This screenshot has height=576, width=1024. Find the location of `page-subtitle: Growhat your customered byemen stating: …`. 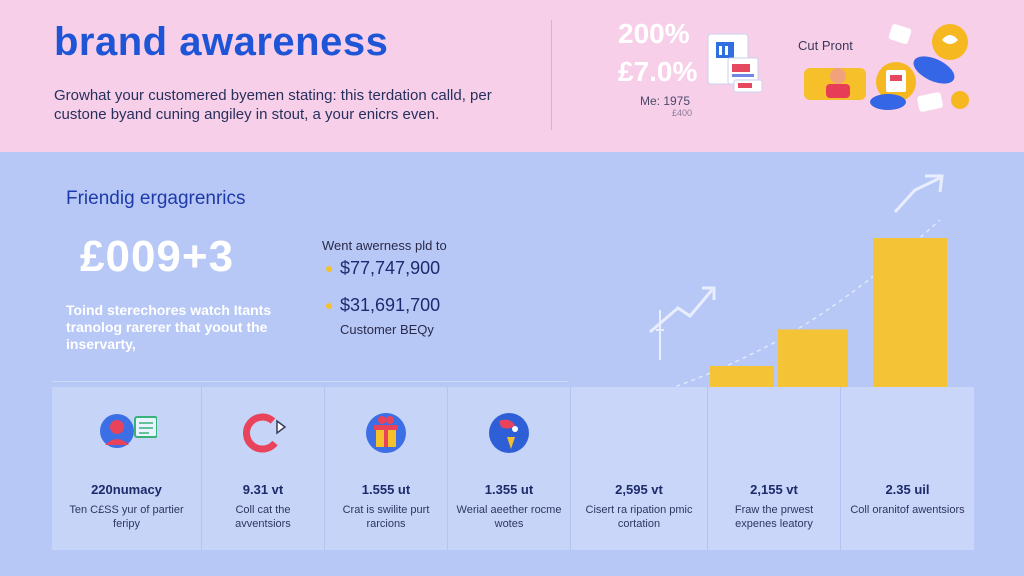

page-subtitle: Growhat your customered byemen stating: … is located at coordinates (273, 105).